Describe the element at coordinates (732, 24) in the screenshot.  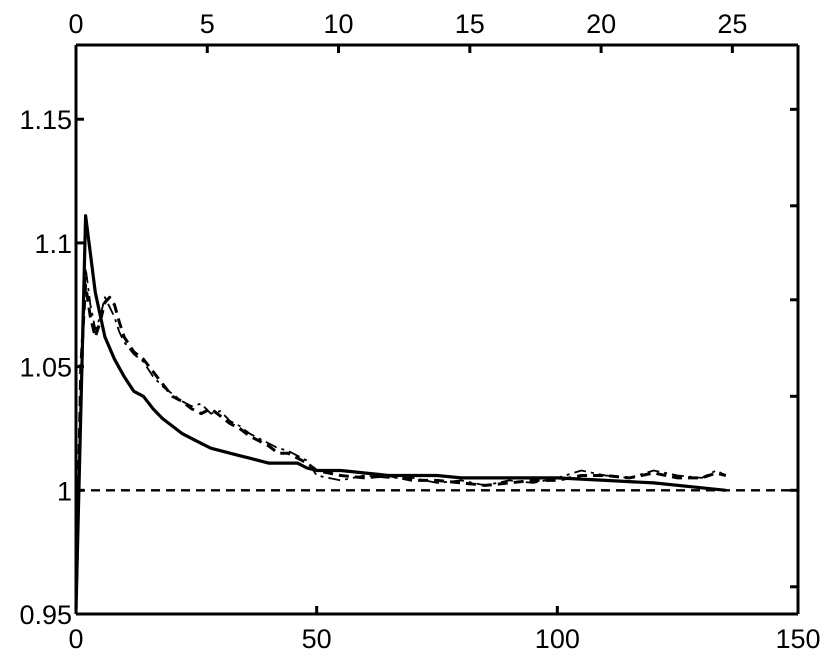
I see `top-tick-label: 25` at that location.